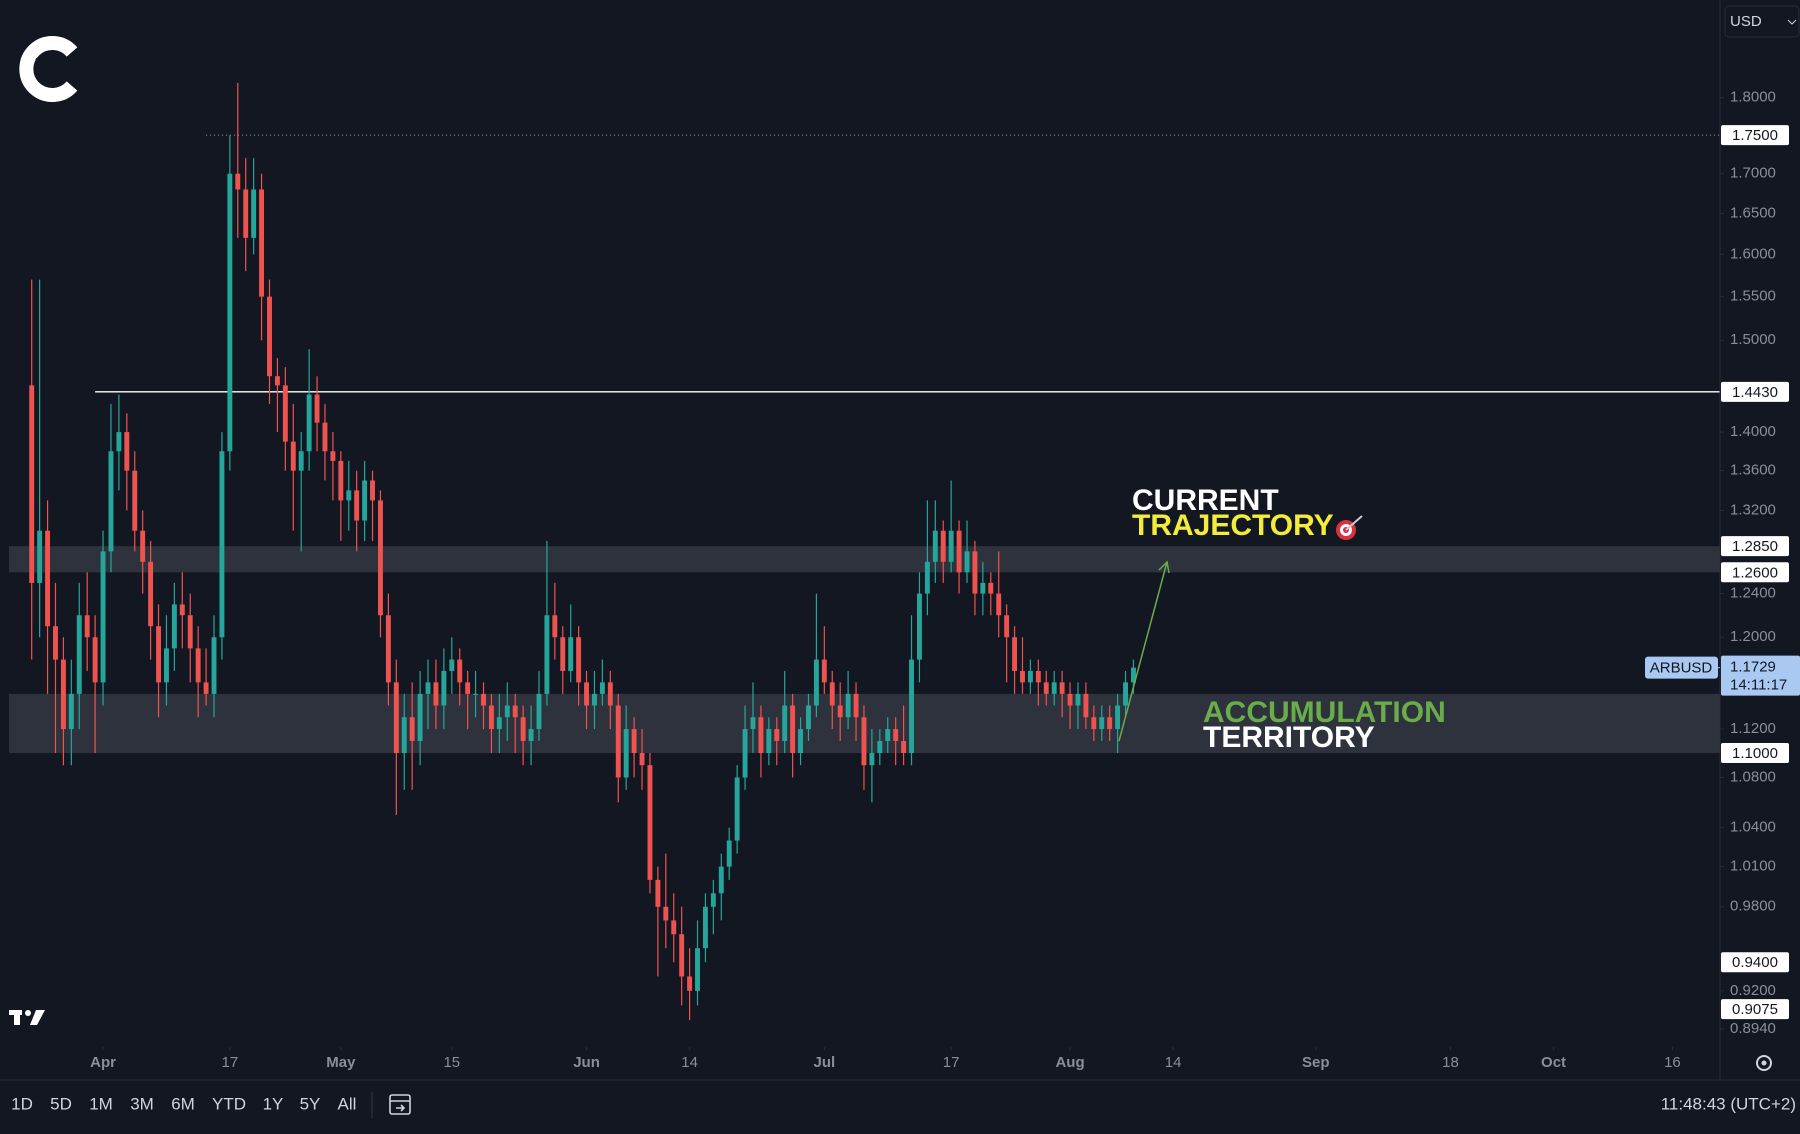 Image resolution: width=1800 pixels, height=1134 pixels. I want to click on currency-select, so click(1762, 21).